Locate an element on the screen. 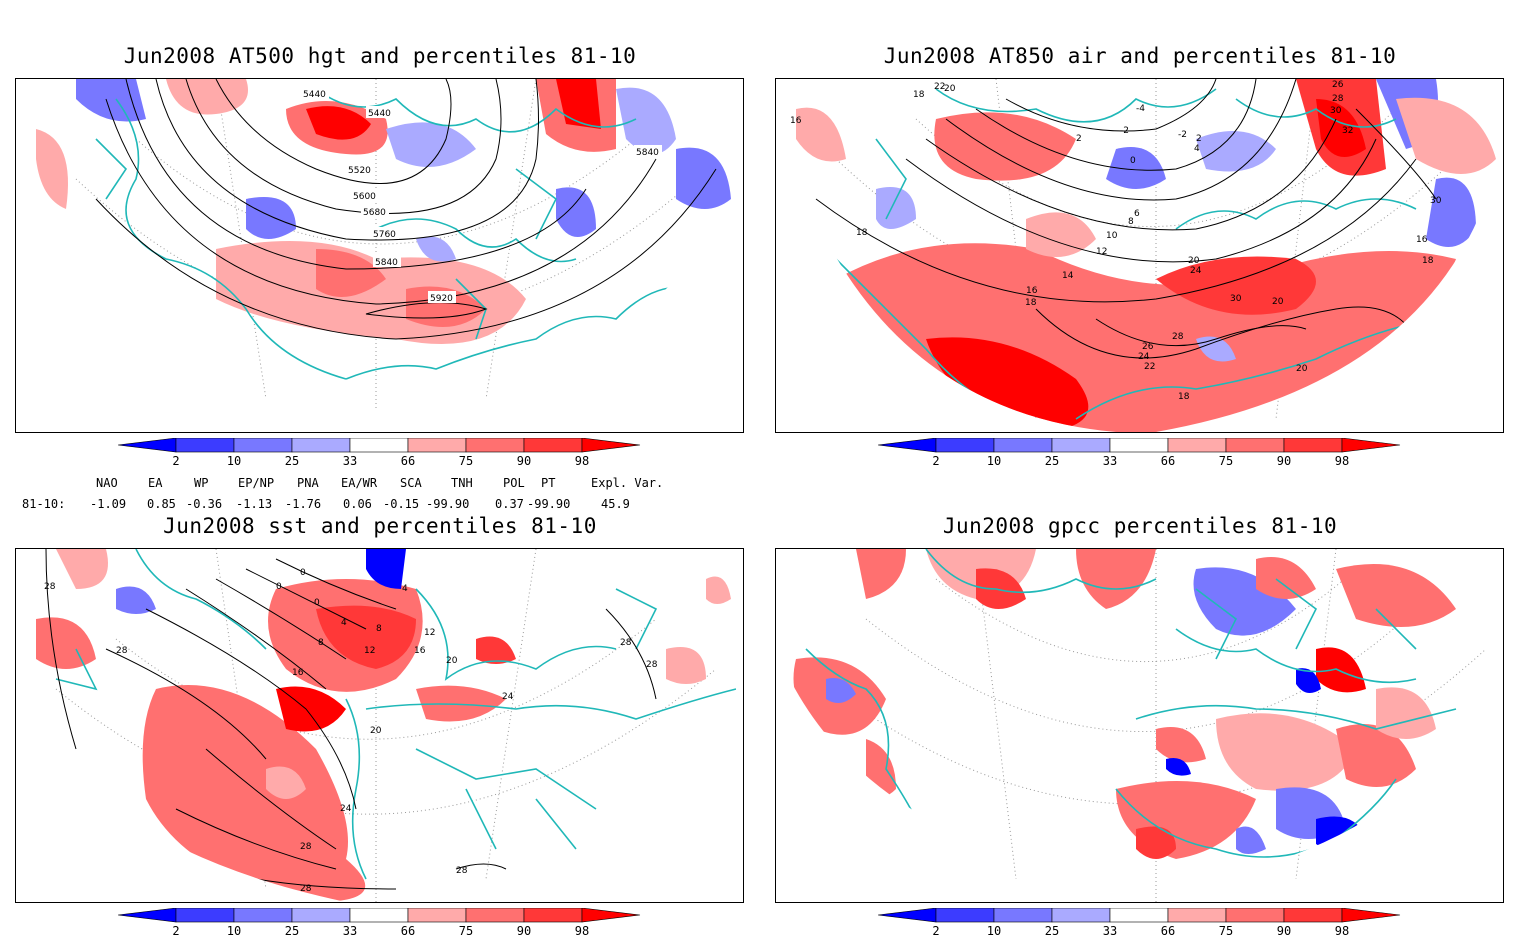  contour-label: -4 is located at coordinates (1140, 109).